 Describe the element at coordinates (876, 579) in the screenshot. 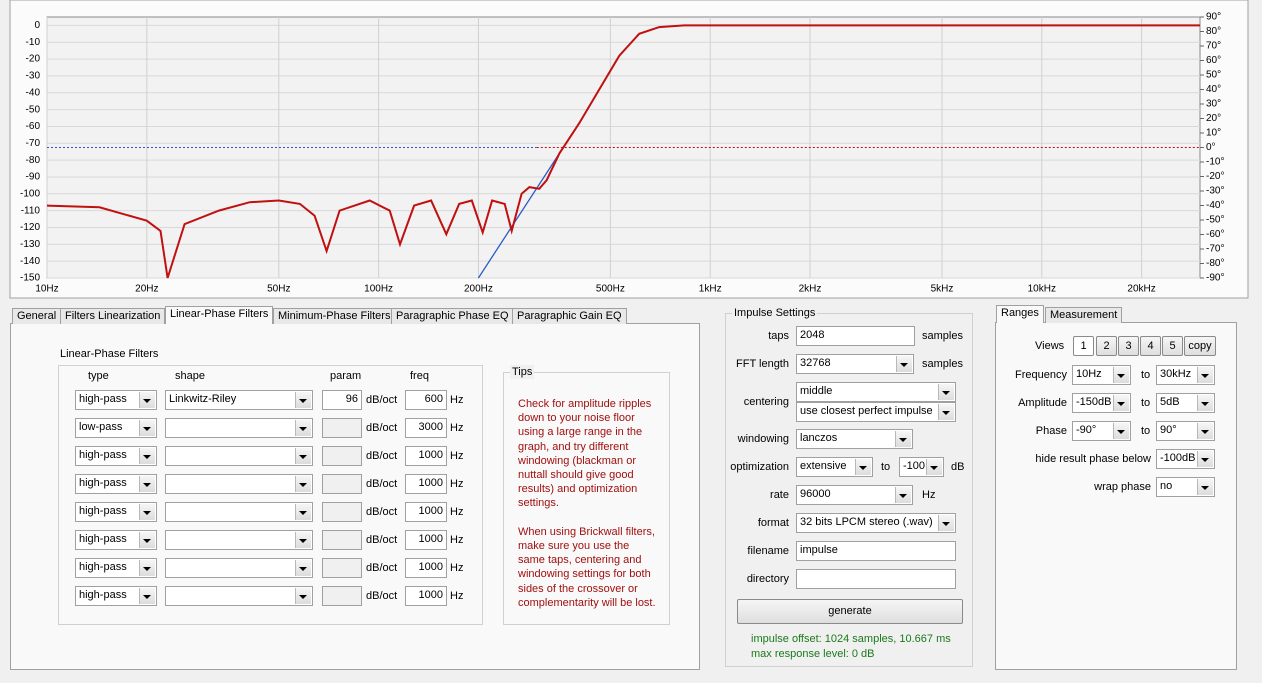

I see `directory-input` at that location.